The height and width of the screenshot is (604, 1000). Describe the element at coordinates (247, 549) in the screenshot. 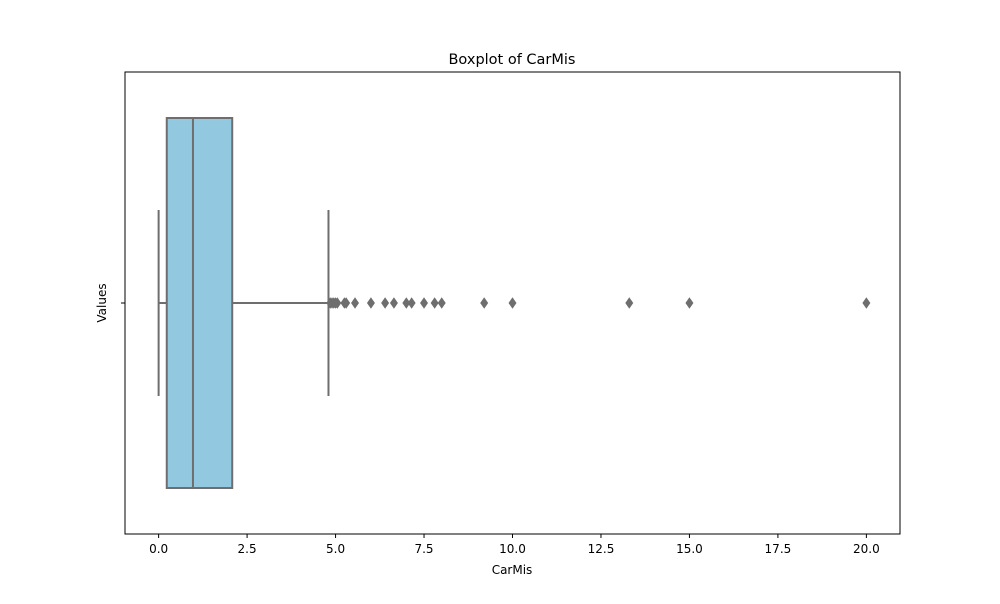

I see `x-tick-label: 2.5` at that location.